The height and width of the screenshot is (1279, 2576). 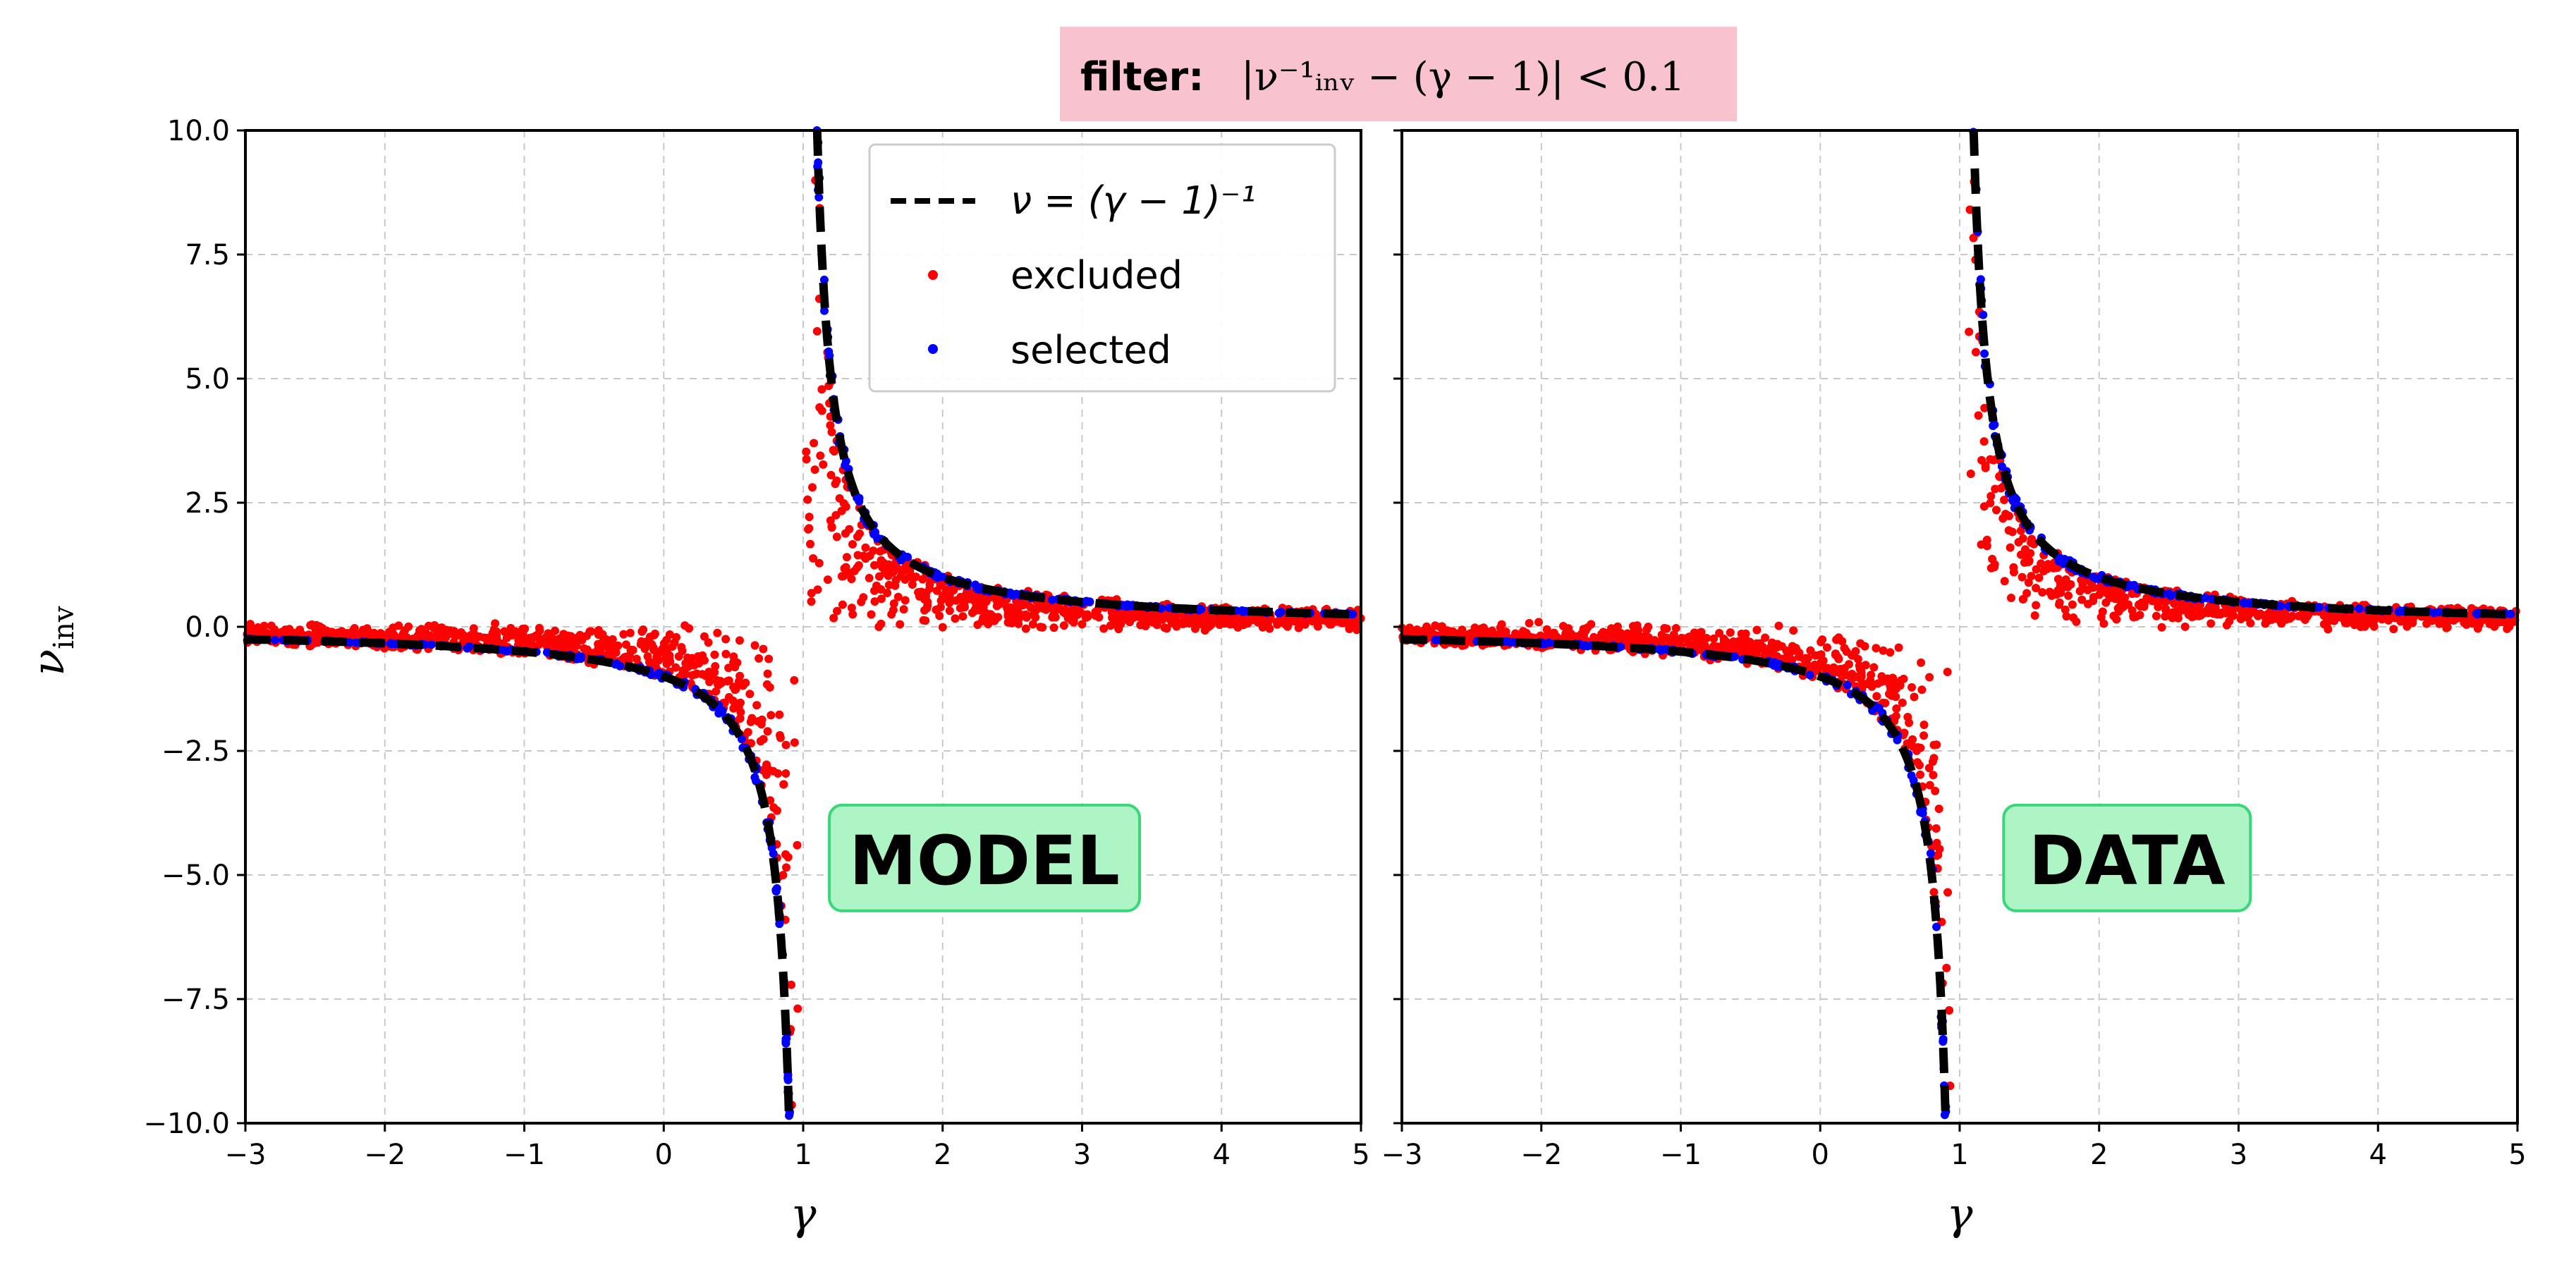 I want to click on x-tick-label: 1, so click(x=803, y=1155).